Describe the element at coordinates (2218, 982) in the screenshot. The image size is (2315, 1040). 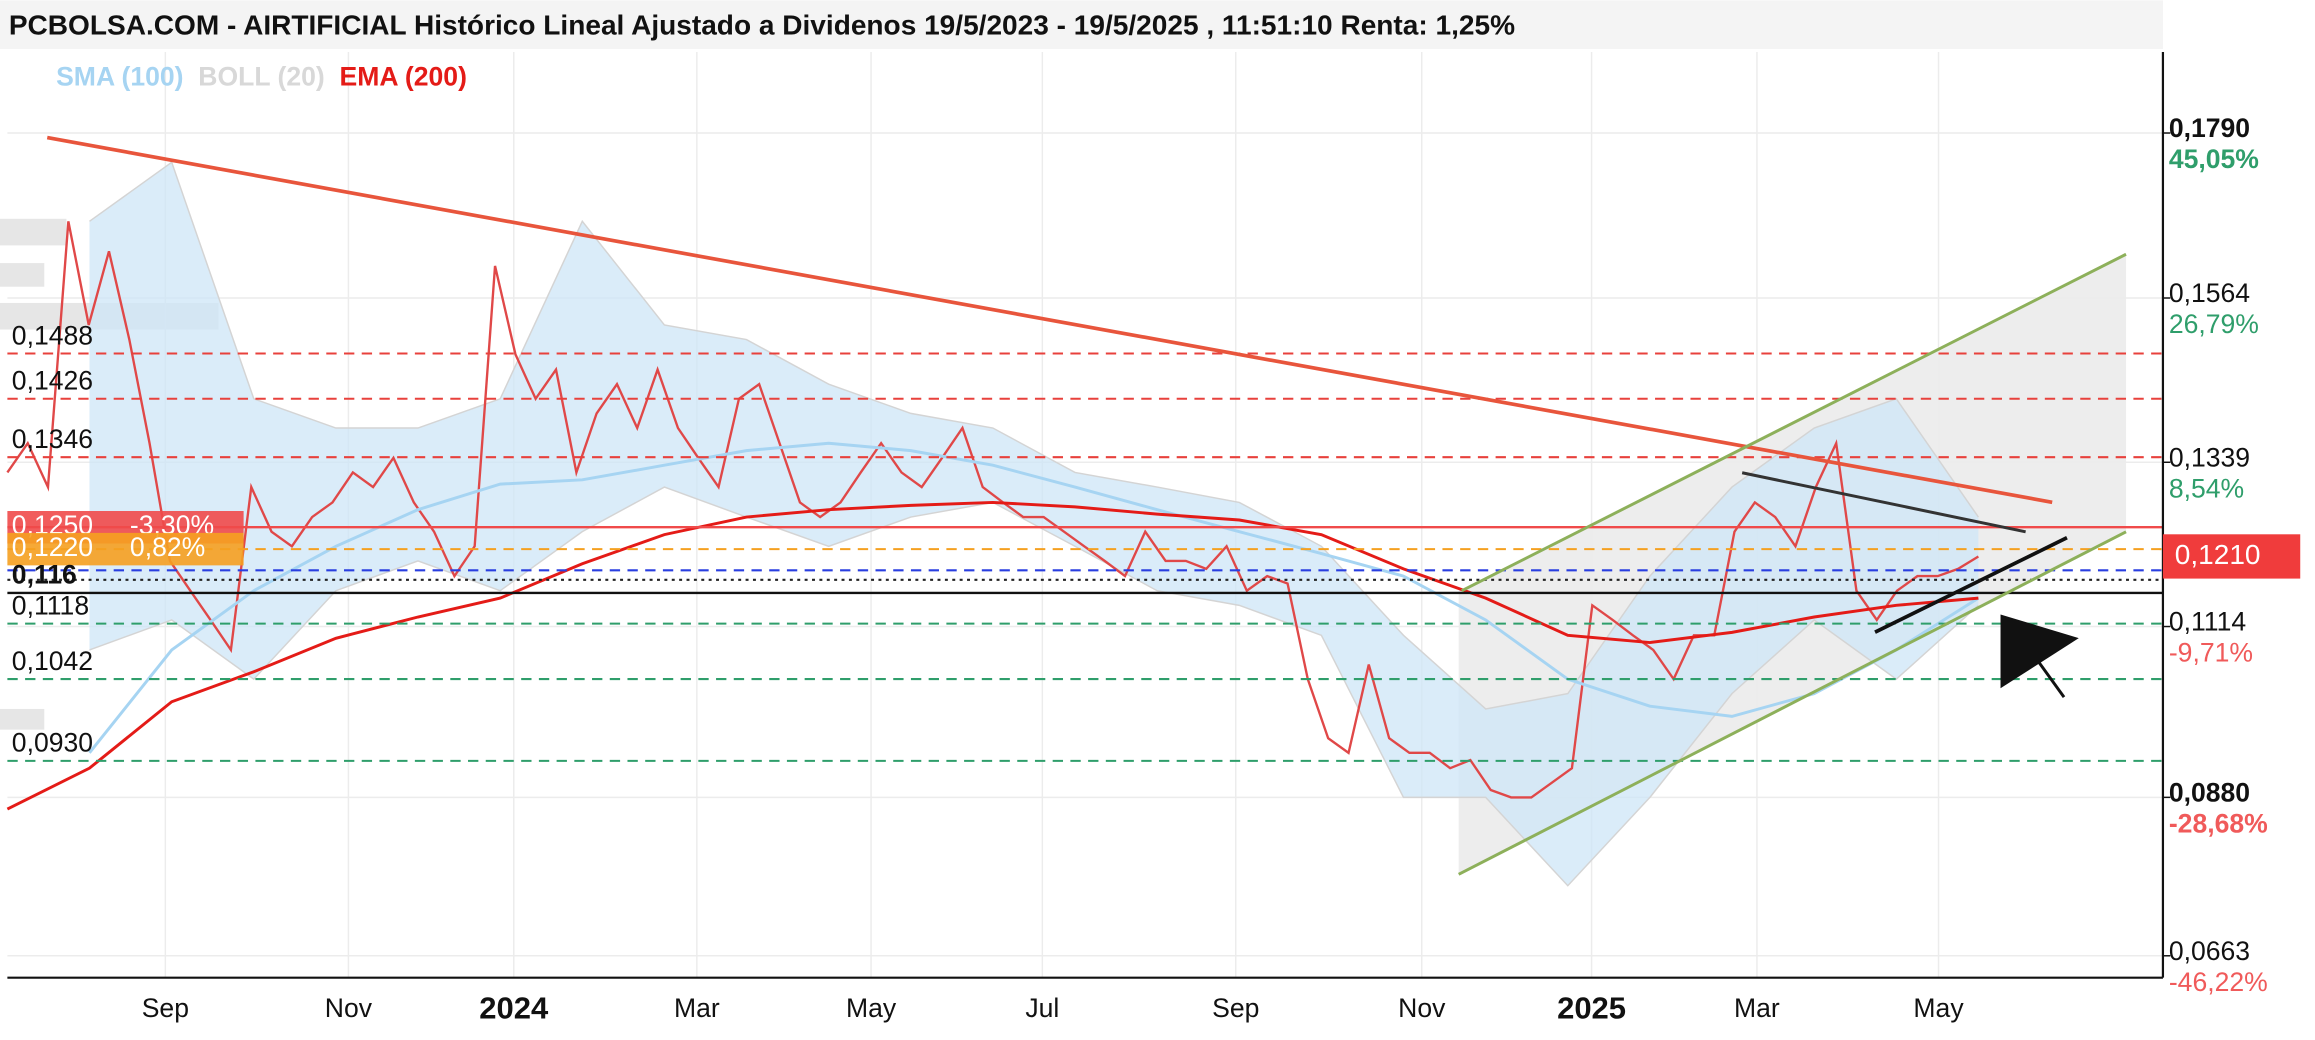
I see `y-tick-change: -46,22%` at that location.